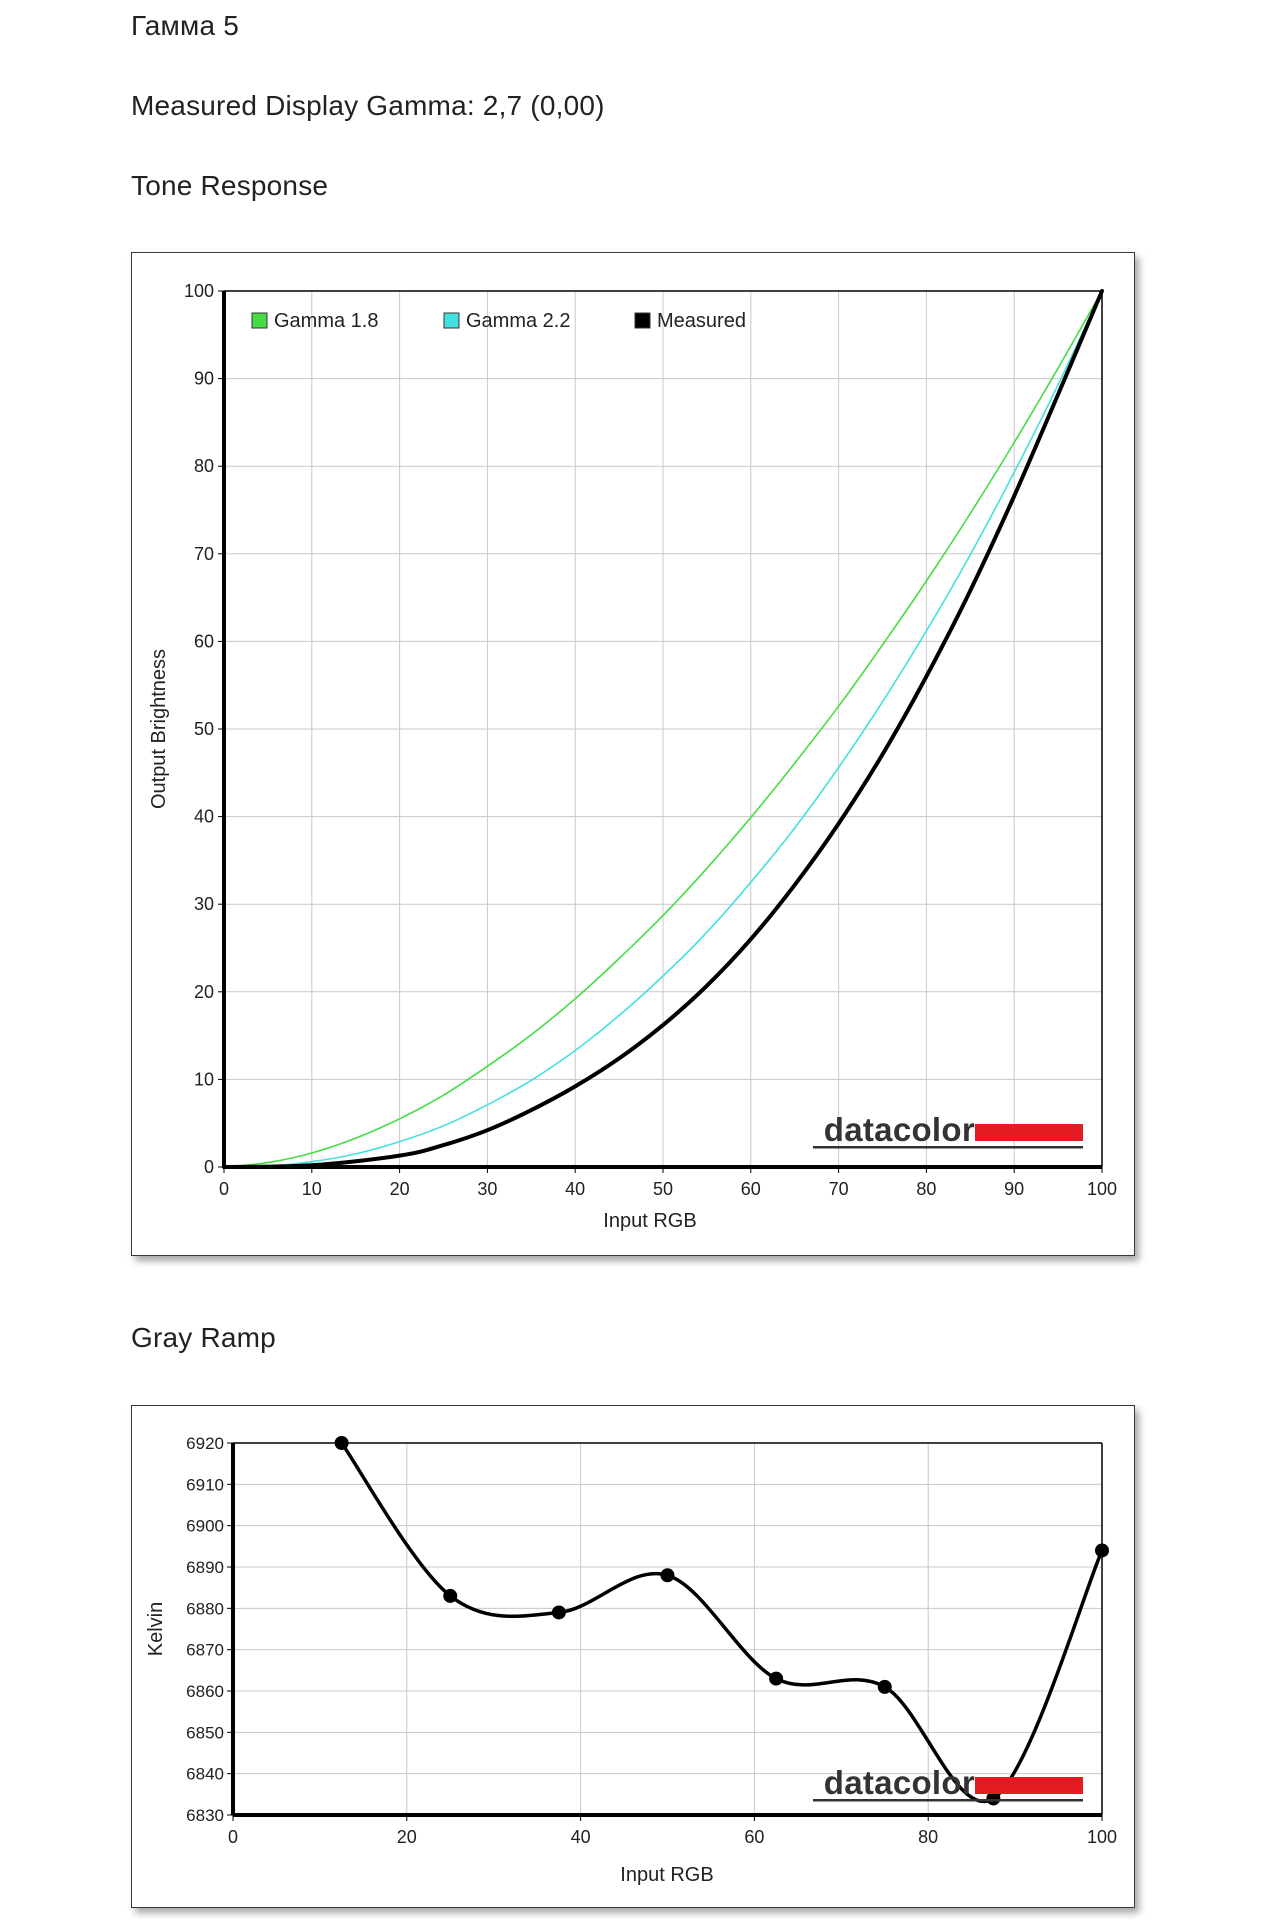  What do you see at coordinates (948, 1800) in the screenshot?
I see `gray-logo-underline` at bounding box center [948, 1800].